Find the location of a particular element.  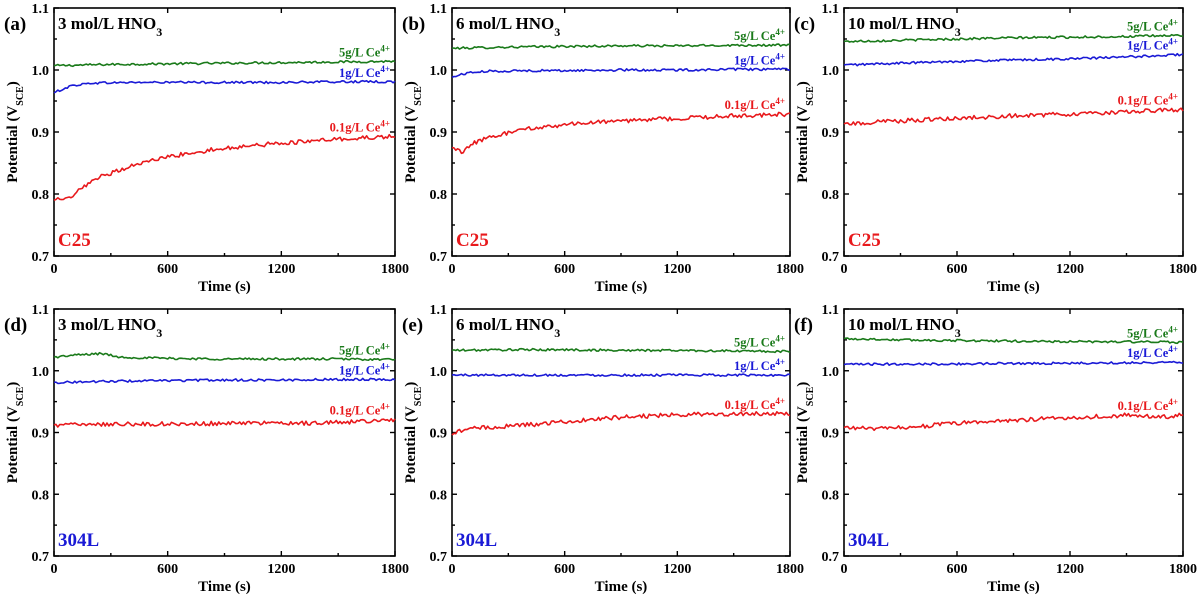

panel-letter: (f) is located at coordinates (803, 325).